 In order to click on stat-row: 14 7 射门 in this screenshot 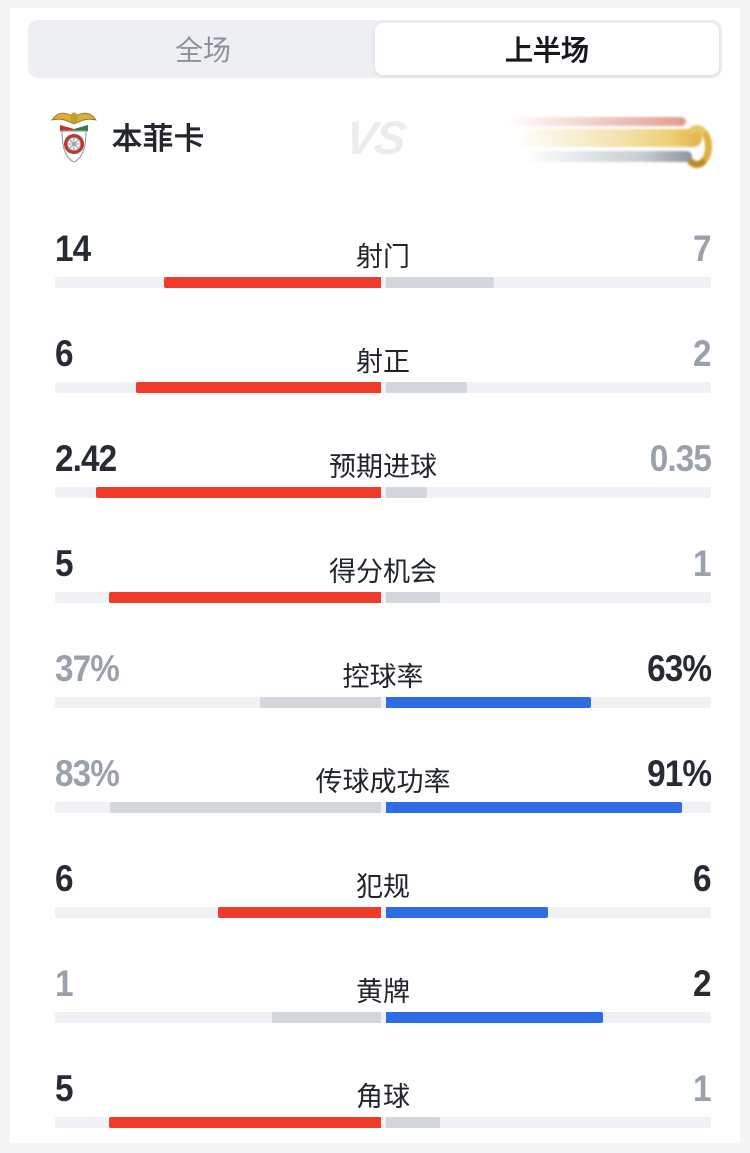, I will do `click(383, 260)`.